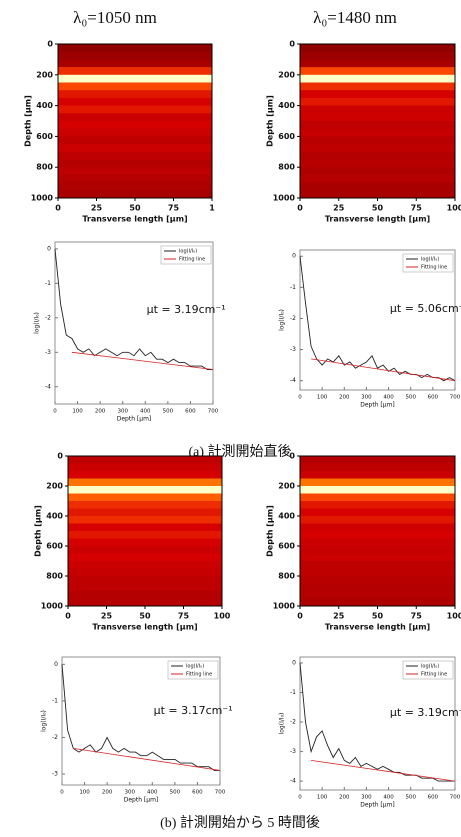  I want to click on annotation: μt = 3.19cm⁻¹, so click(186, 309).